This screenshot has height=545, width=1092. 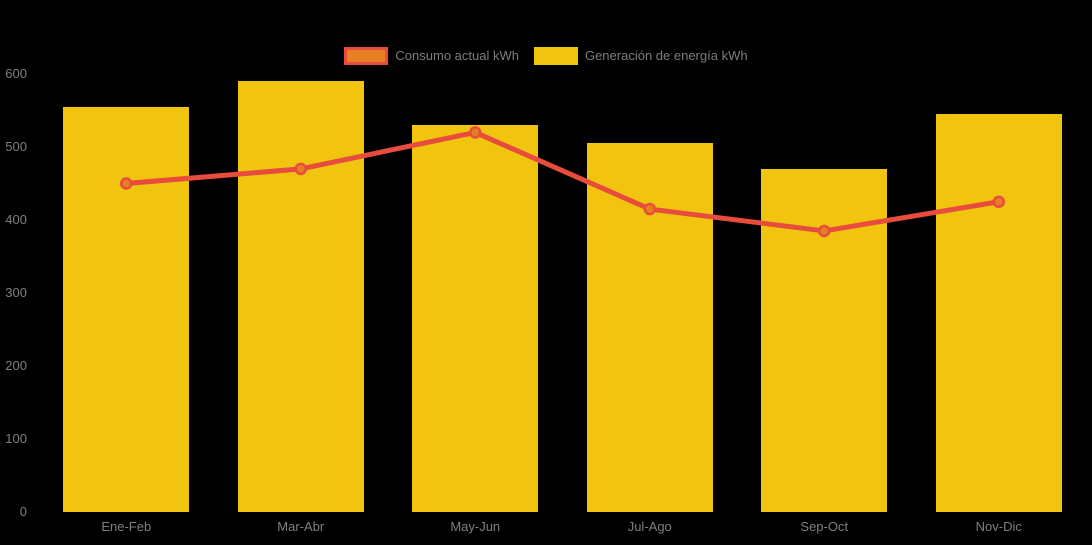 What do you see at coordinates (475, 132) in the screenshot?
I see `line-point-May-Jun` at bounding box center [475, 132].